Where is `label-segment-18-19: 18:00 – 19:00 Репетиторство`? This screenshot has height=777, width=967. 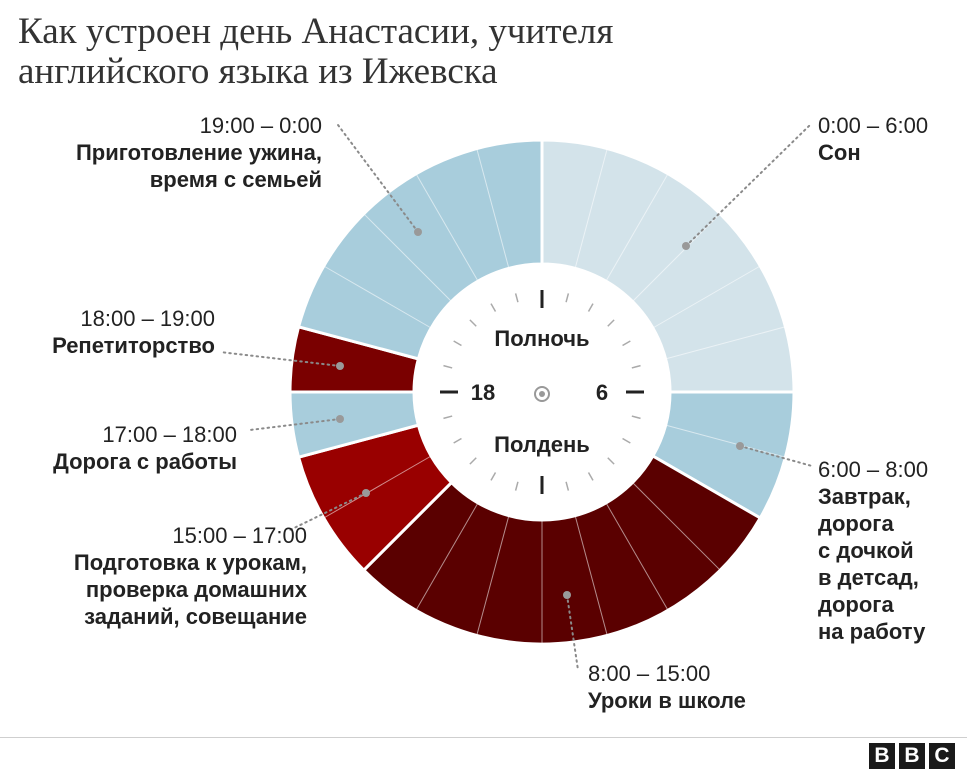
label-segment-18-19: 18:00 – 19:00 Репетиторство is located at coordinates (110, 332).